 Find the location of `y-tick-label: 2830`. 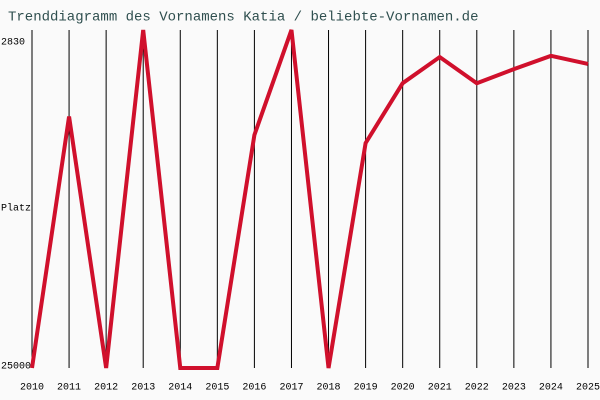

y-tick-label: 2830 is located at coordinates (13, 43).